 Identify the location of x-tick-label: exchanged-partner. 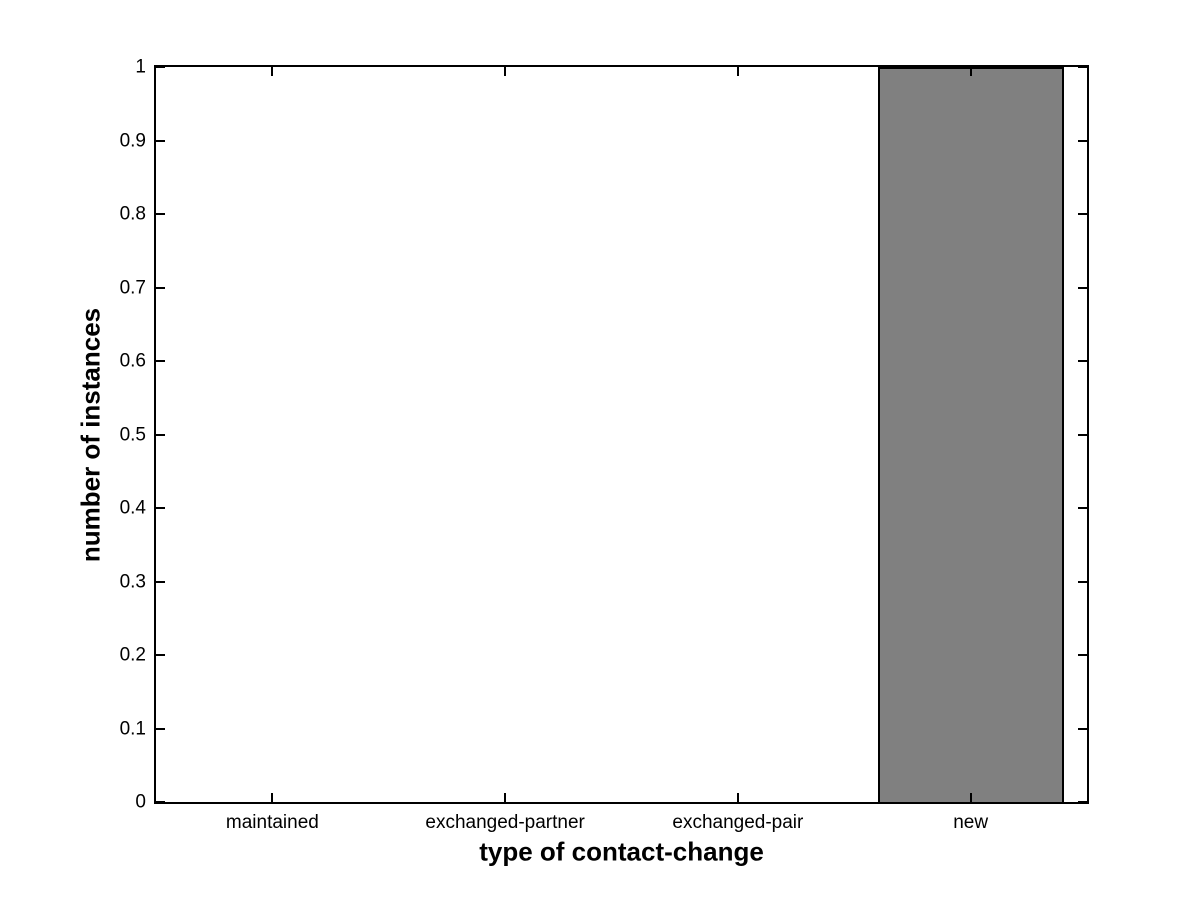
(505, 822).